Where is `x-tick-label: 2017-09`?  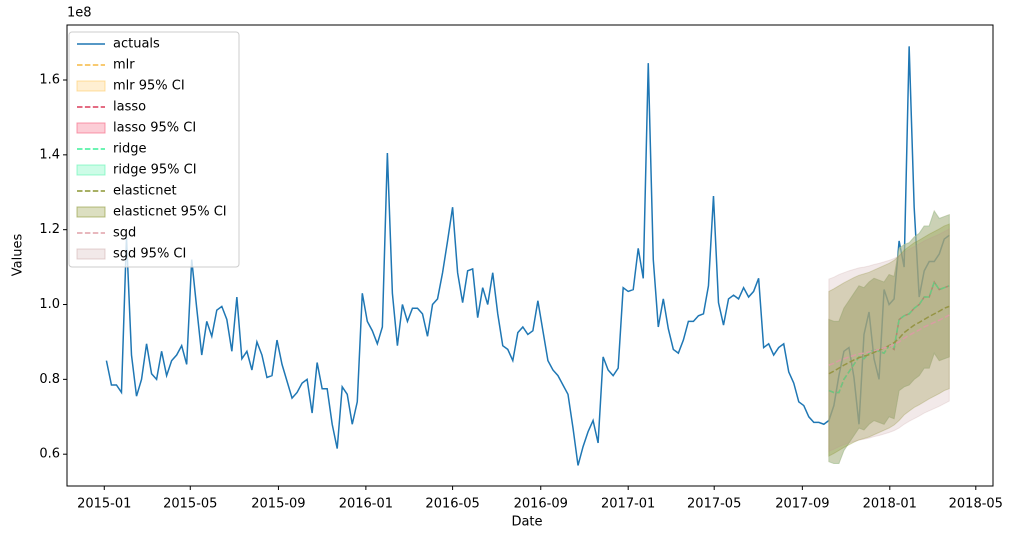 x-tick-label: 2017-09 is located at coordinates (802, 504).